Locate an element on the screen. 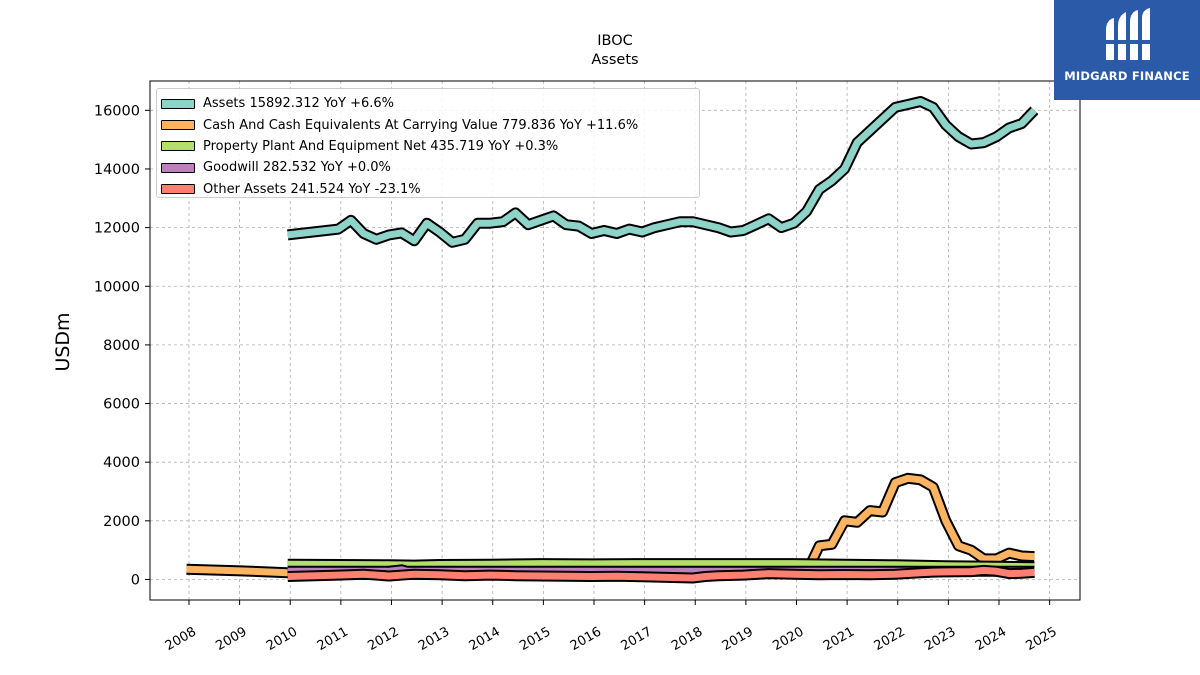  series-assets is located at coordinates (663, 172).